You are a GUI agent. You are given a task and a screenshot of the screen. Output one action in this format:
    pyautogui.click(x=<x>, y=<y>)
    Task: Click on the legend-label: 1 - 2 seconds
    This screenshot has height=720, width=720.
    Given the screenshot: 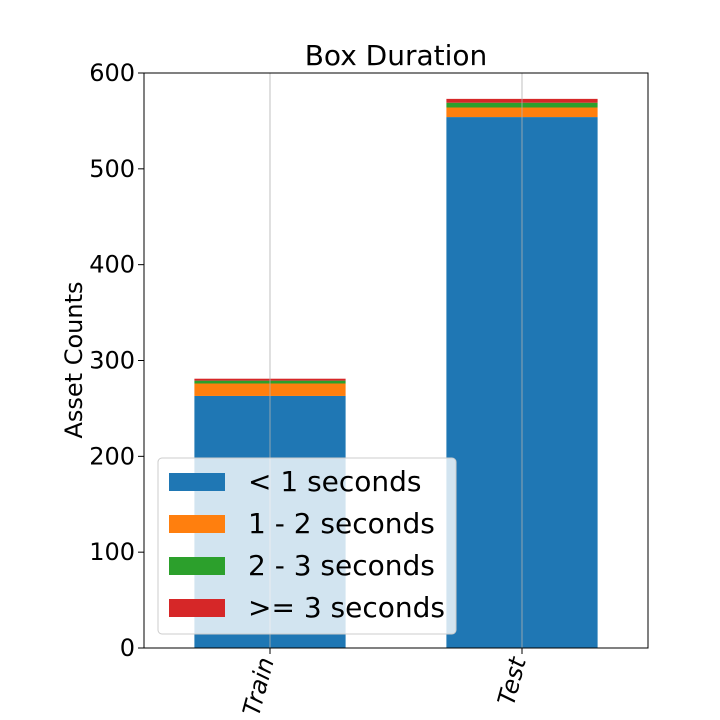 What is the action you would take?
    pyautogui.click(x=341, y=523)
    